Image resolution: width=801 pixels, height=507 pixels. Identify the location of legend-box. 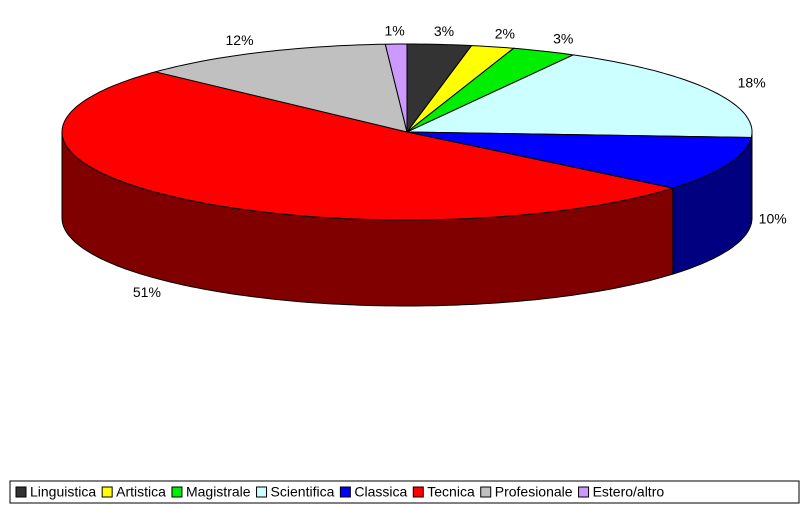
(404, 492).